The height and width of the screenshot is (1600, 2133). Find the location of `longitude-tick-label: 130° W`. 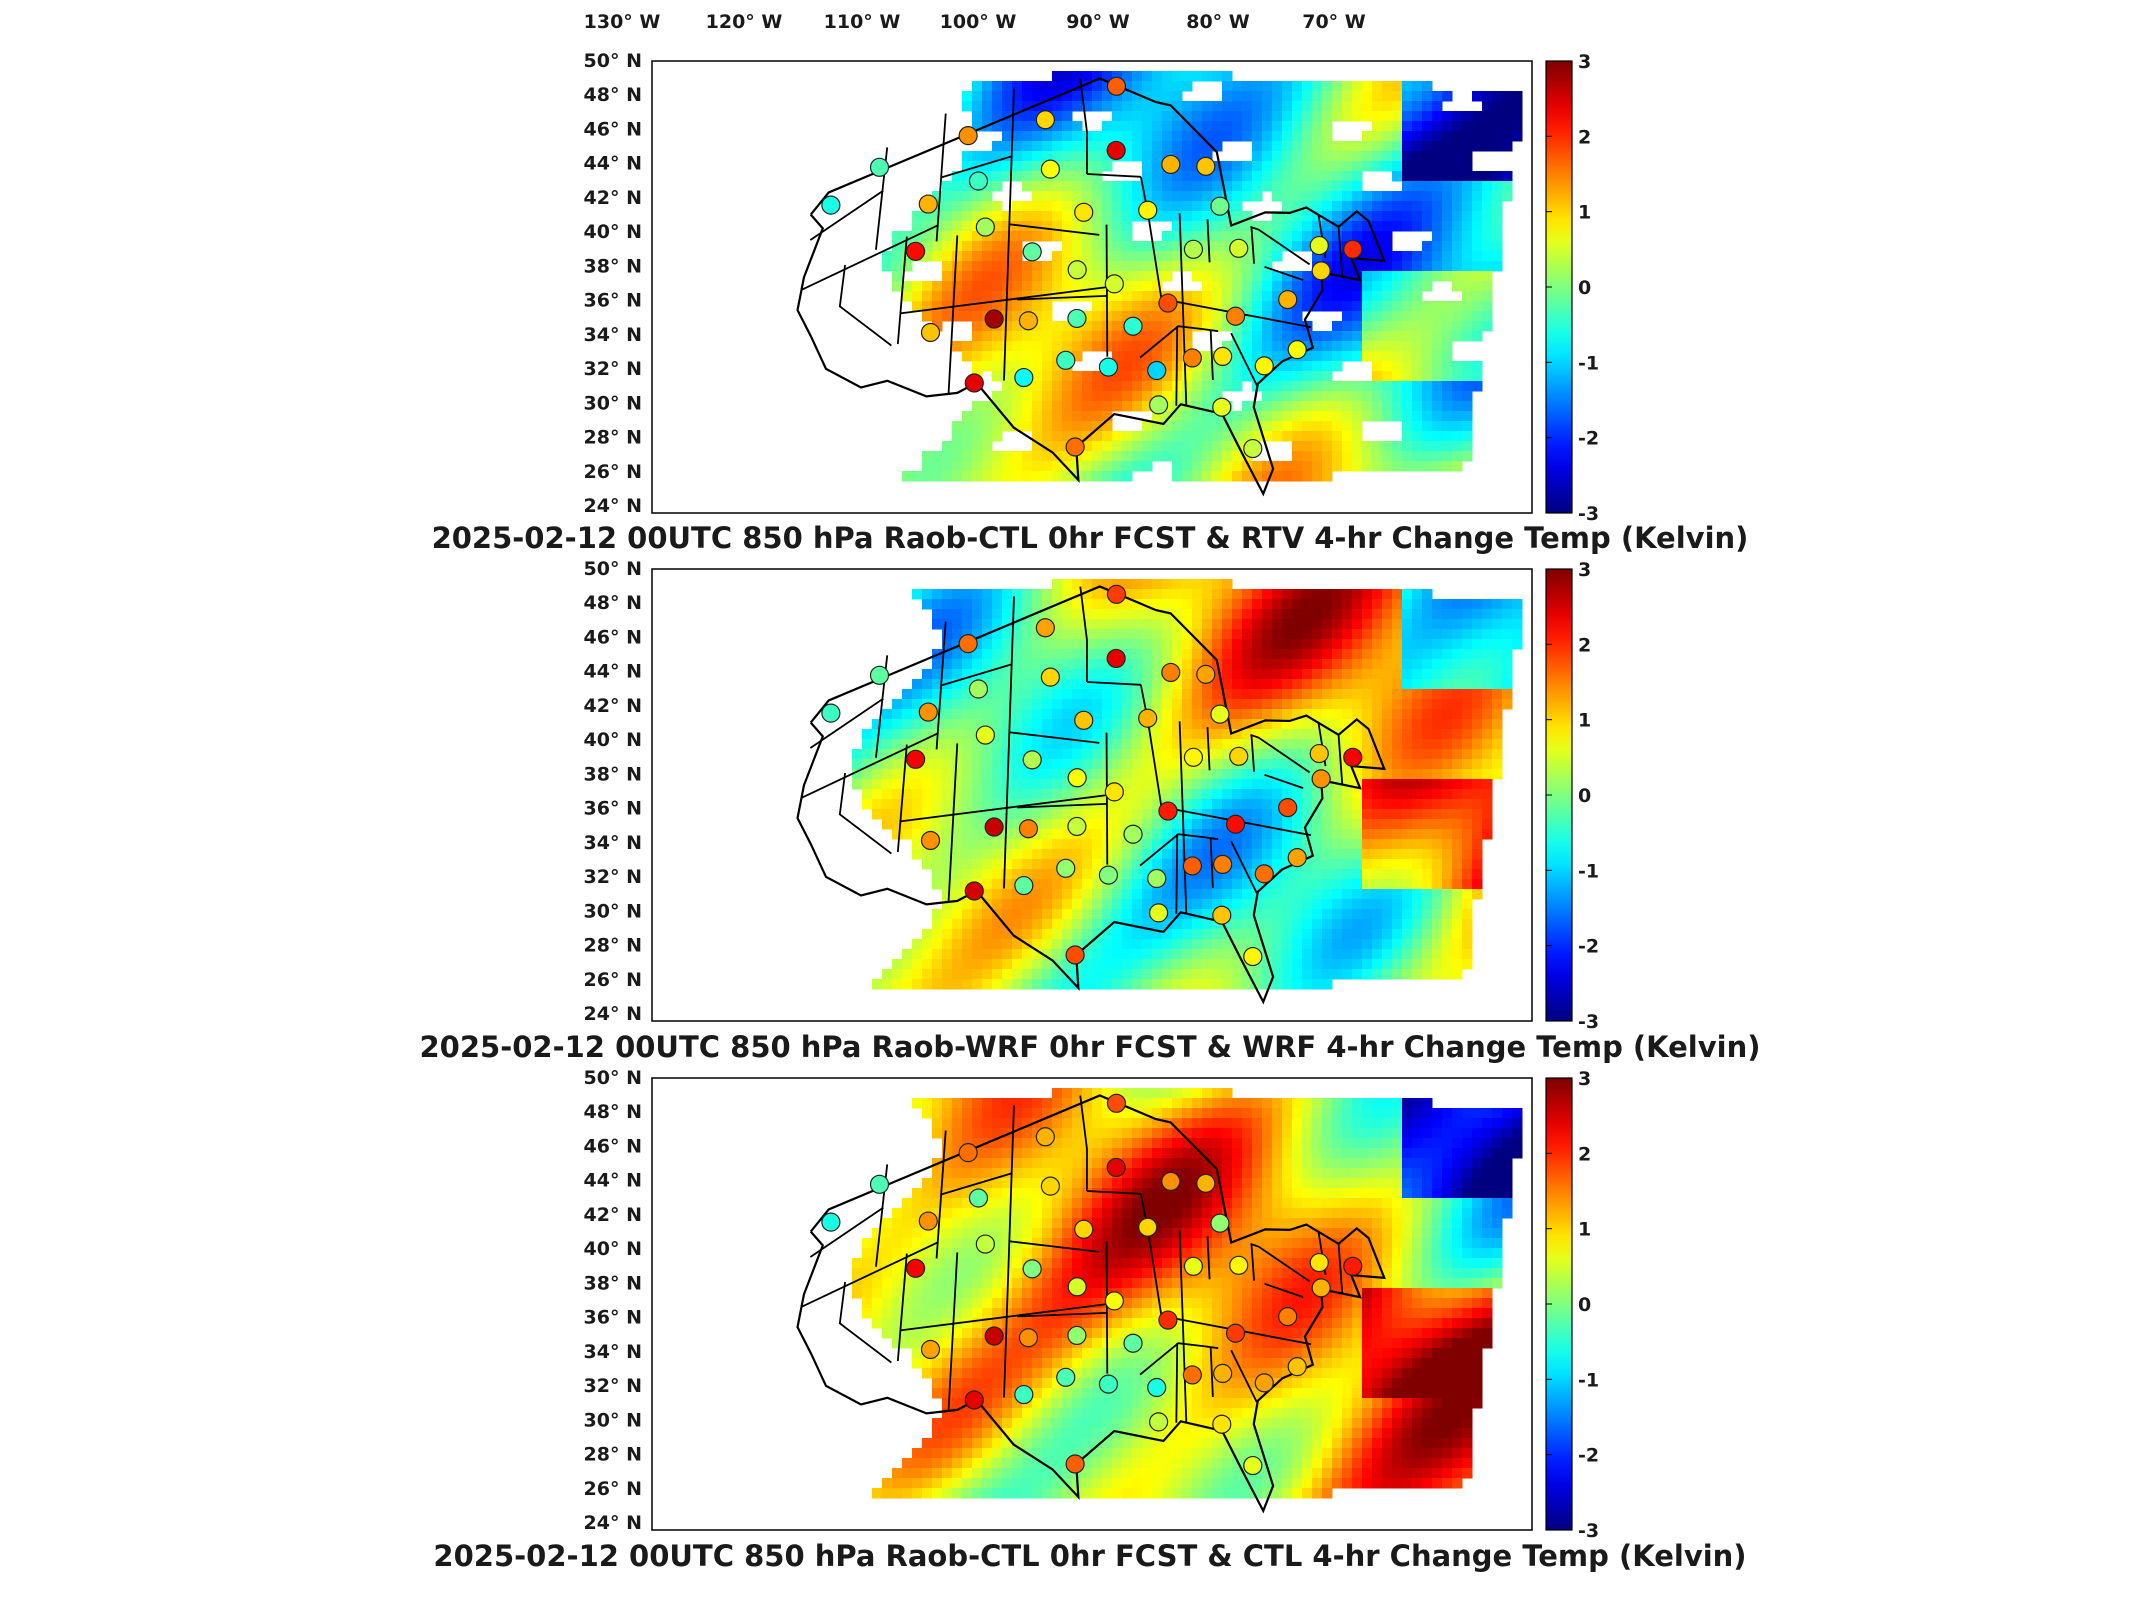

longitude-tick-label: 130° W is located at coordinates (622, 22).